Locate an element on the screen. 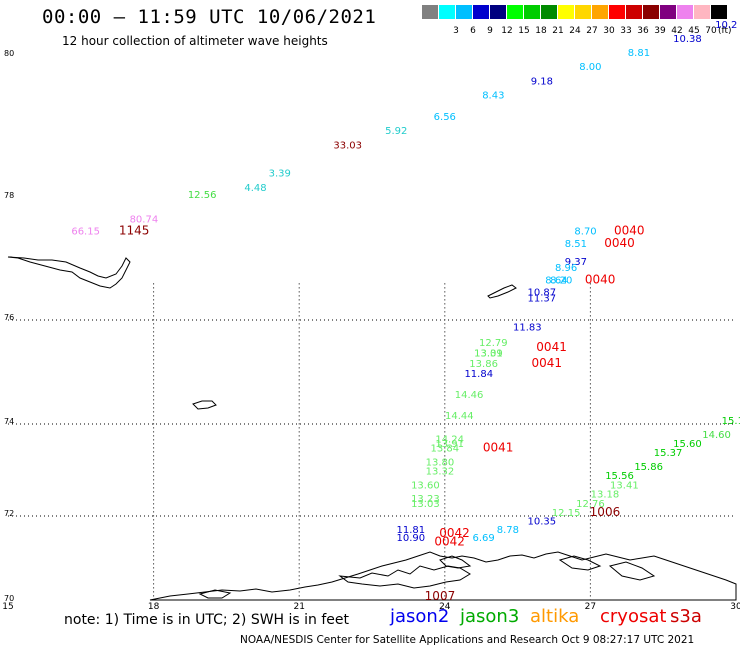  lat-tick-label: 78 is located at coordinates (9, 195).